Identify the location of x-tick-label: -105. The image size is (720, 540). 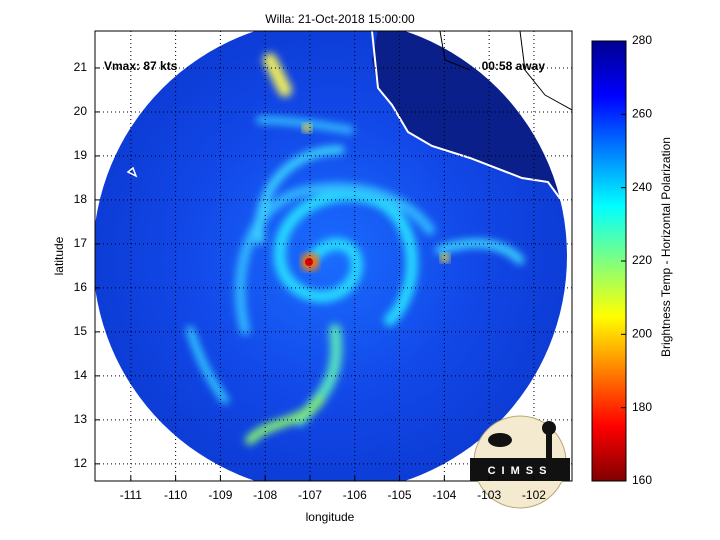
(400, 495).